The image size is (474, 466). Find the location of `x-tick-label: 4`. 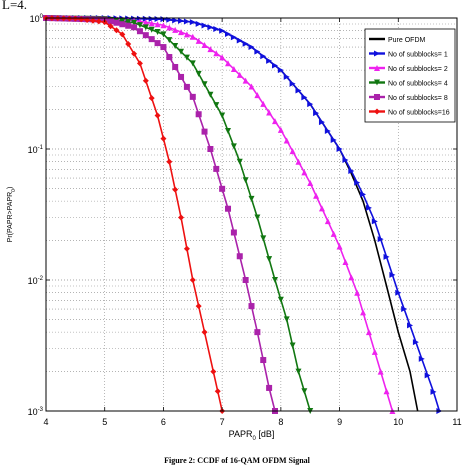

x-tick-label: 4 is located at coordinates (45, 422).